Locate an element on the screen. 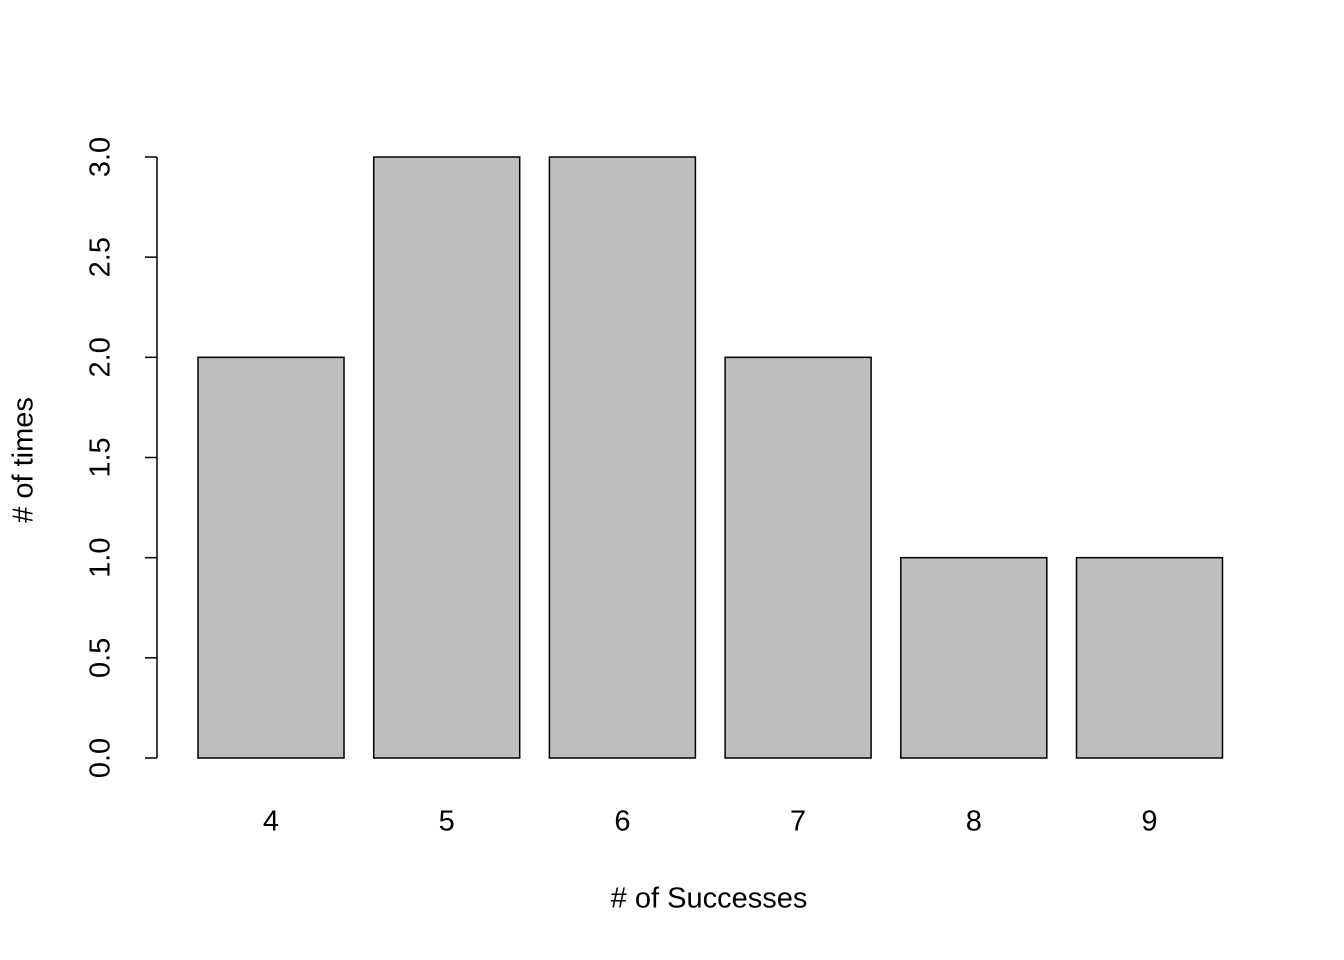 This screenshot has width=1344, height=960. x-tick-label: 8 is located at coordinates (974, 822).